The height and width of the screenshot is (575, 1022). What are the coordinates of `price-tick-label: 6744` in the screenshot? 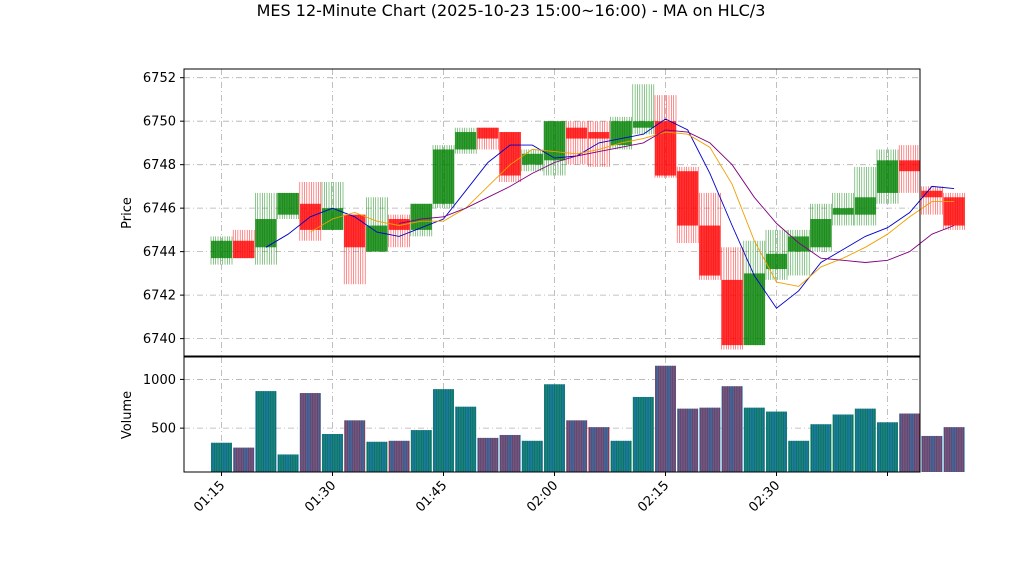 It's located at (159, 252).